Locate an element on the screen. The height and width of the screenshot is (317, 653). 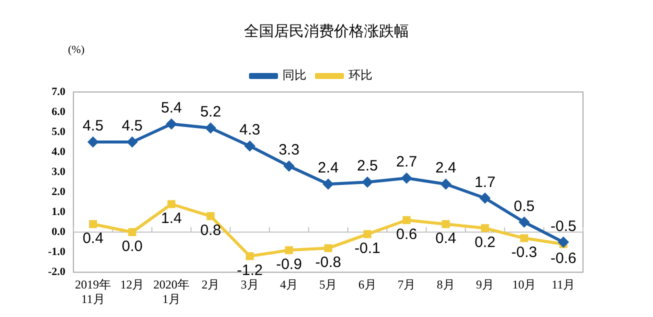
data-label: 0.8 is located at coordinates (211, 230).